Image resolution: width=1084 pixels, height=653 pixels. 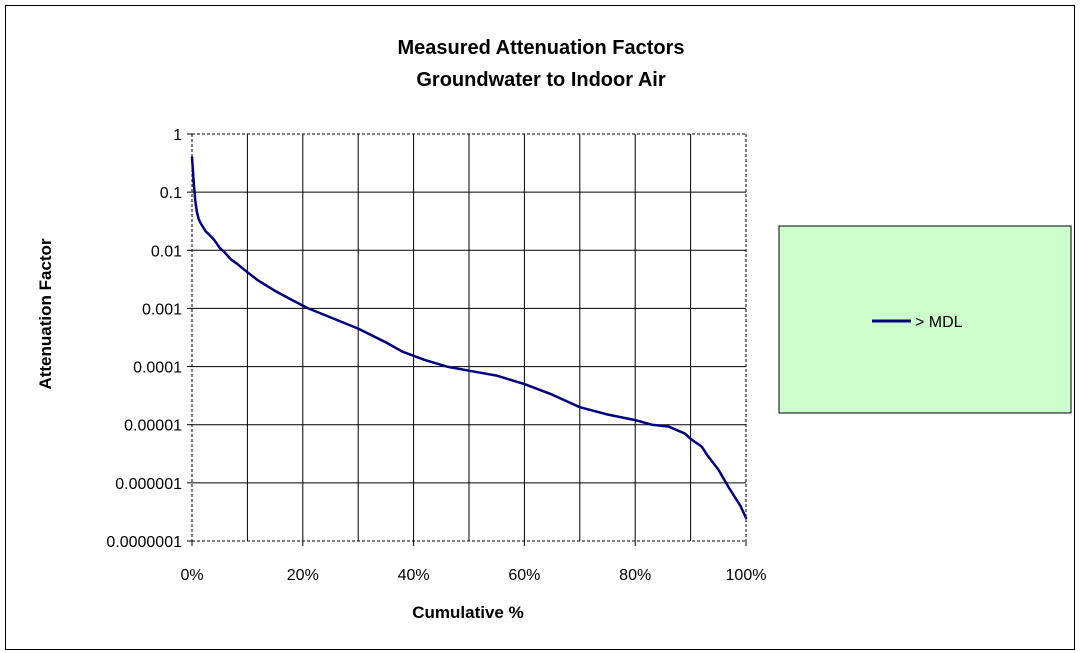 What do you see at coordinates (157, 368) in the screenshot?
I see `y-tick-label: 0.0001` at bounding box center [157, 368].